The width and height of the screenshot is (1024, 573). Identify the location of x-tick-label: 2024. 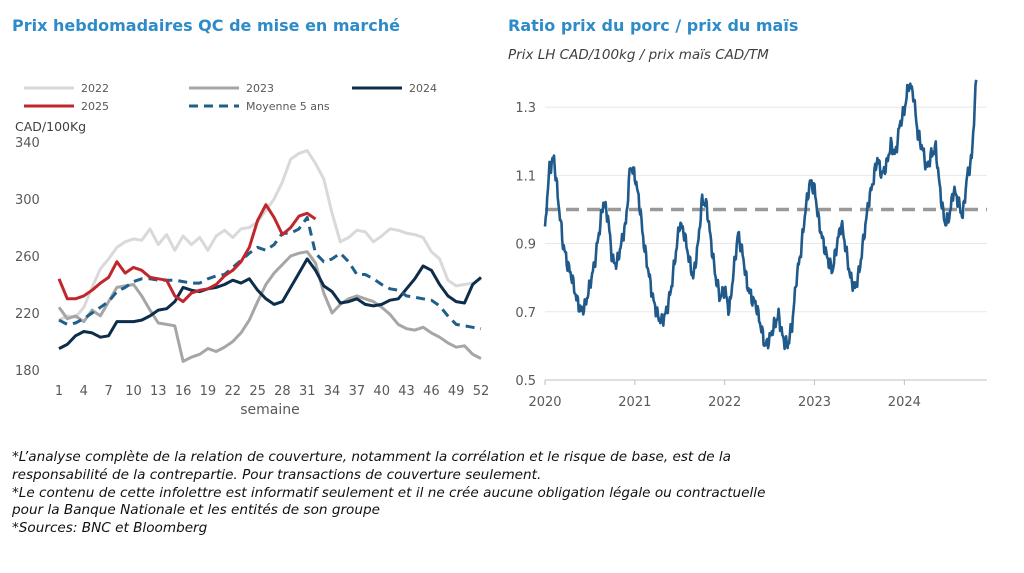
(904, 402).